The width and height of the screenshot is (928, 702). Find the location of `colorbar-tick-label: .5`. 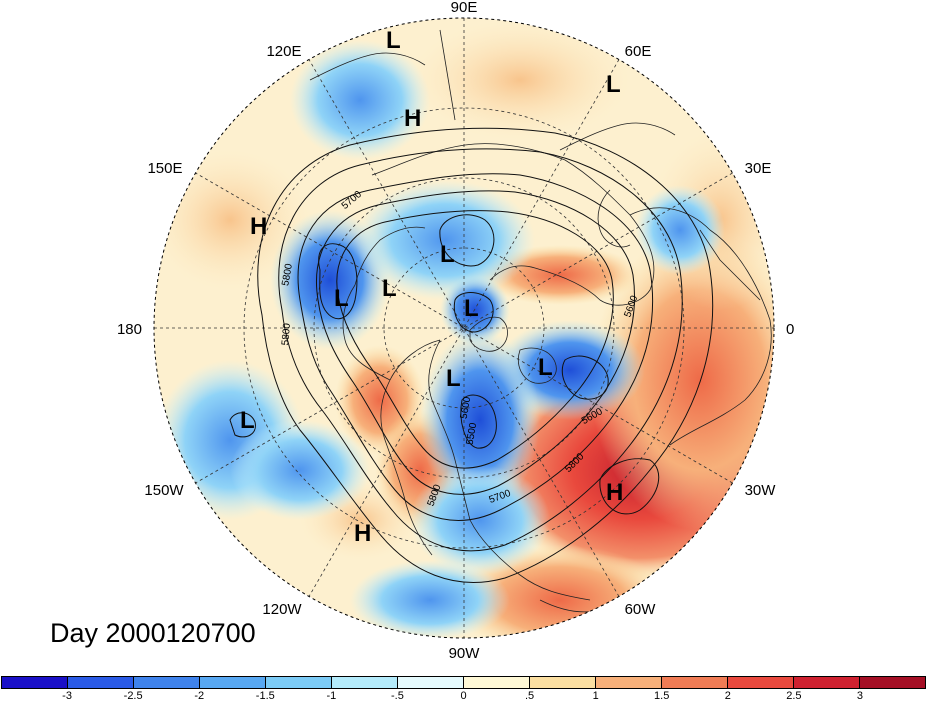

colorbar-tick-label: .5 is located at coordinates (529, 696).